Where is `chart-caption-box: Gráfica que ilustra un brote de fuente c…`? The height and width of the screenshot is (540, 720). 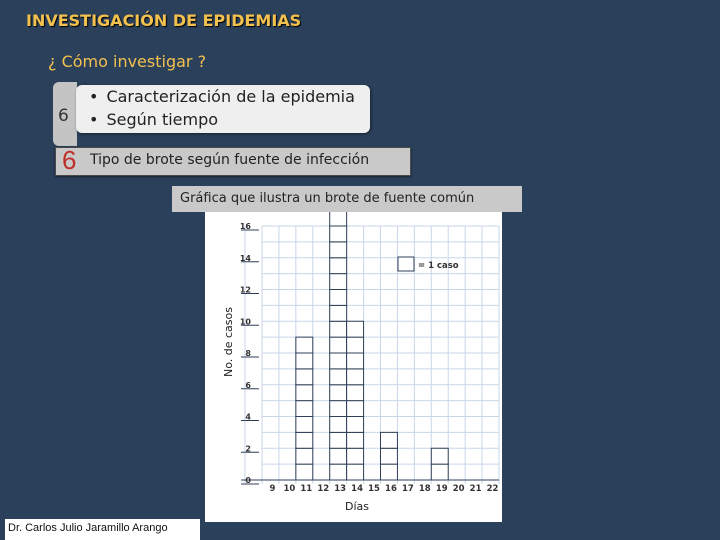
chart-caption-box: Gráfica que ilustra un brote de fuente c… is located at coordinates (347, 199).